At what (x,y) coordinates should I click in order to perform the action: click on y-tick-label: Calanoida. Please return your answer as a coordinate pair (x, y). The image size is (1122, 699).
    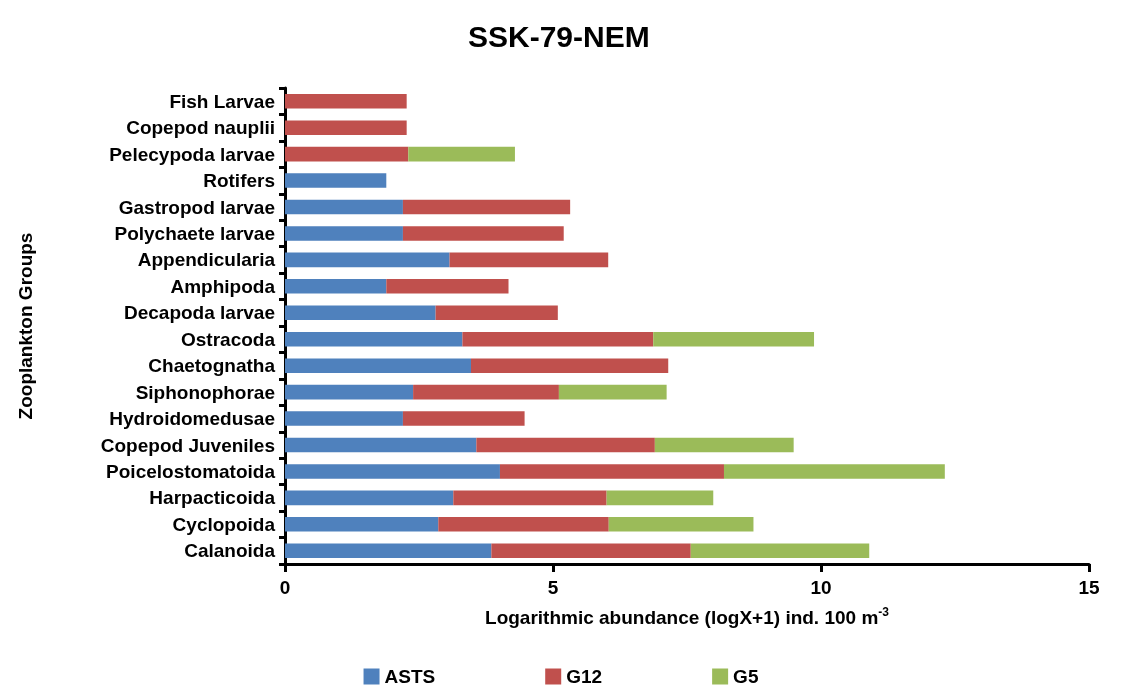
    Looking at the image, I should click on (230, 551).